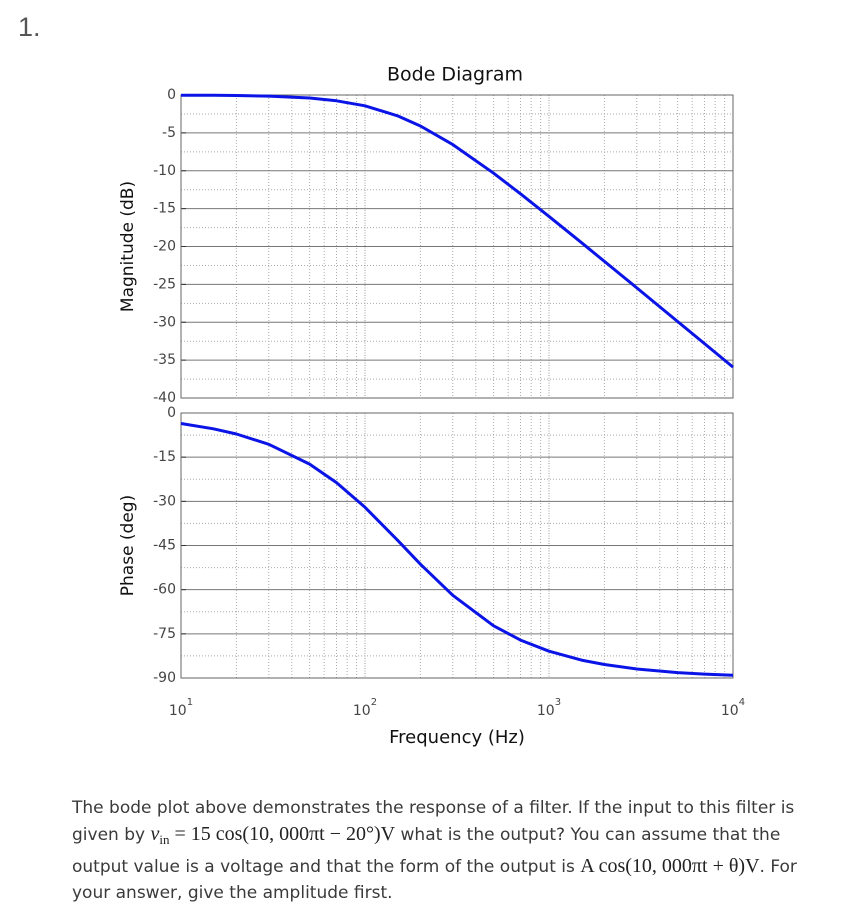 Image resolution: width=849 pixels, height=922 pixels. I want to click on y-axis-label: Phase (deg), so click(128, 545).